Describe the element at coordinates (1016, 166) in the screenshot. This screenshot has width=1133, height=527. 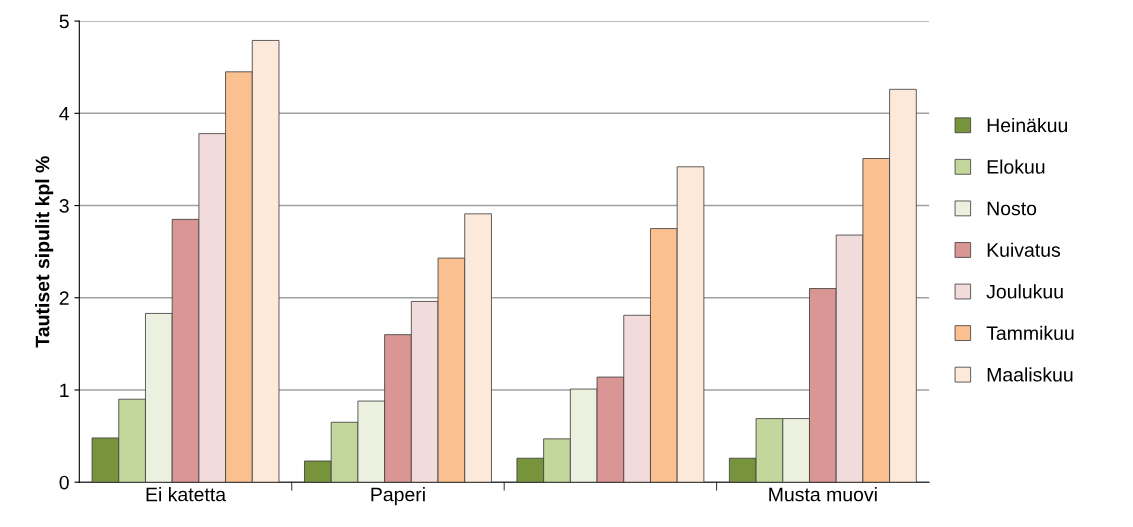
I see `legend-label: Elokuu` at that location.